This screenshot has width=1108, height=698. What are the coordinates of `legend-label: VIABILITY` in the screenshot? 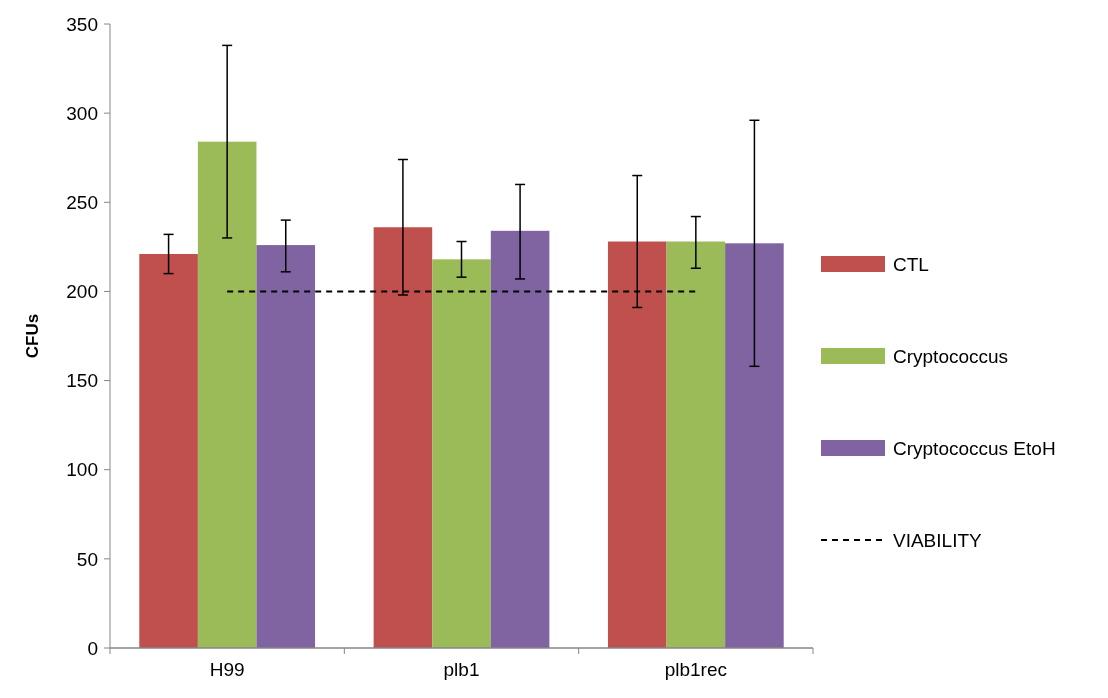 It's located at (938, 540).